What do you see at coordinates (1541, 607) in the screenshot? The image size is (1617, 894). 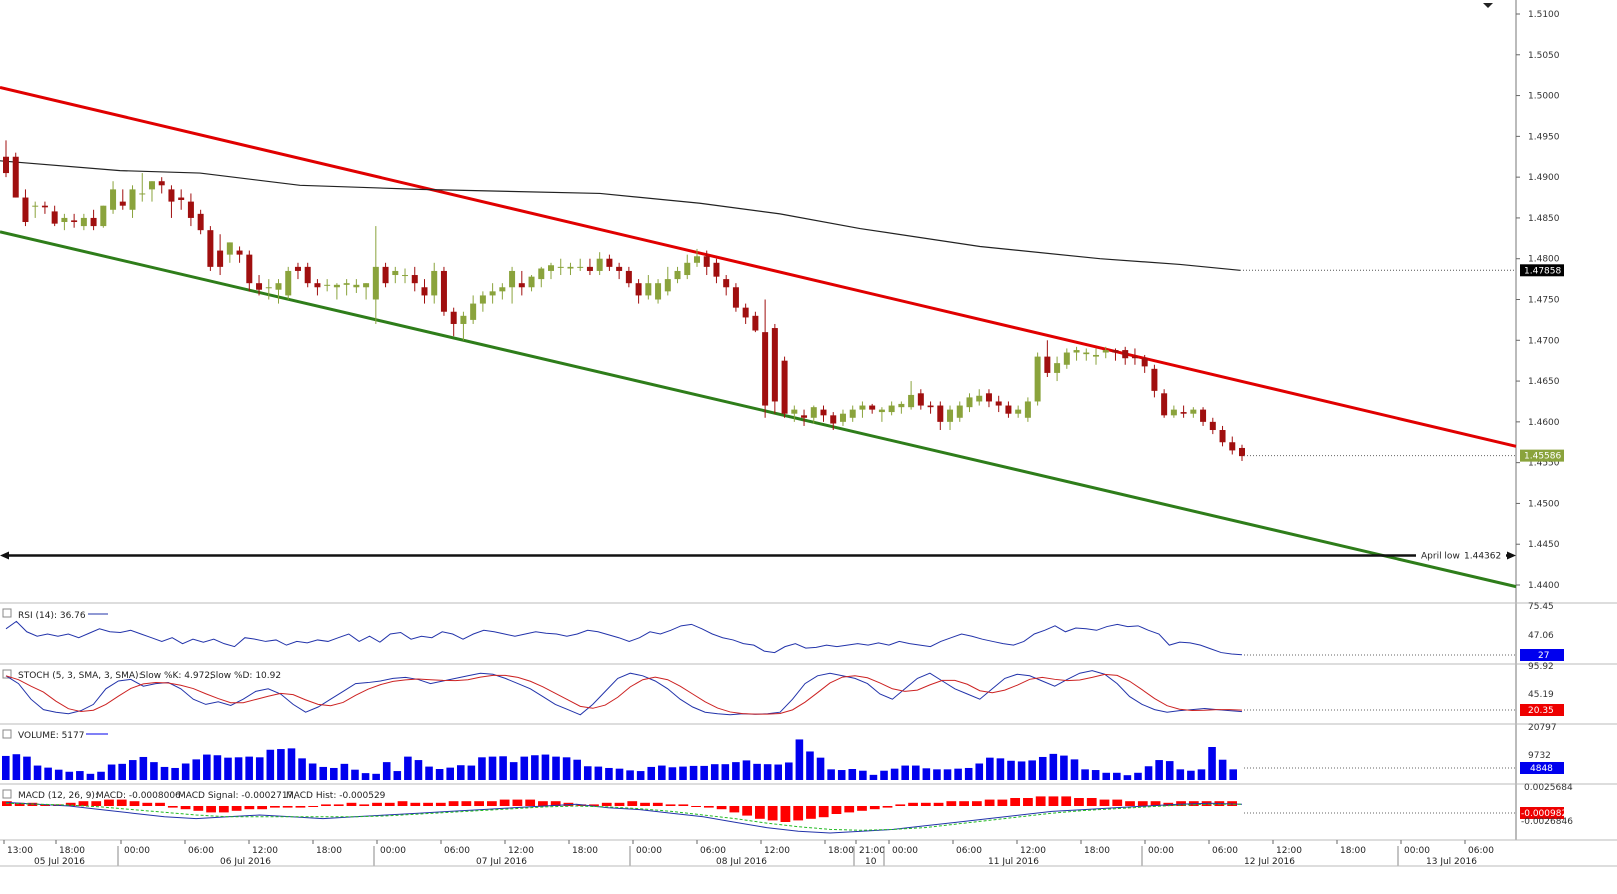 I see `rsi-tick-label: 75.45` at bounding box center [1541, 607].